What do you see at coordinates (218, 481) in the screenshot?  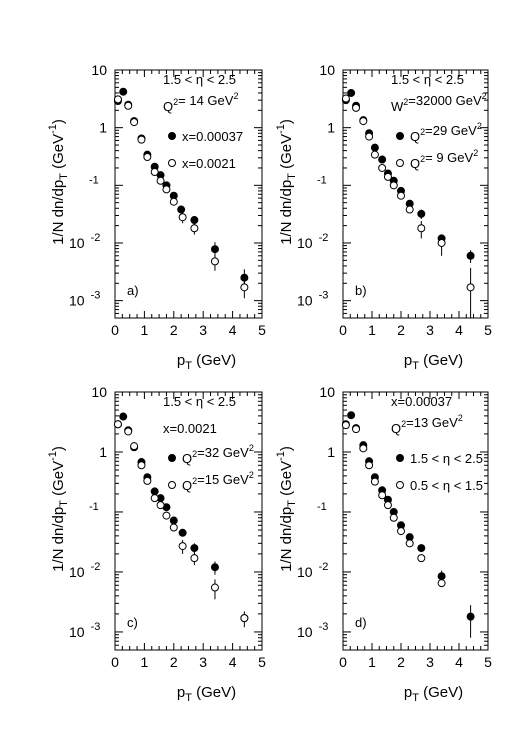 I see `legend-label: Q2=15 GeV2` at bounding box center [218, 481].